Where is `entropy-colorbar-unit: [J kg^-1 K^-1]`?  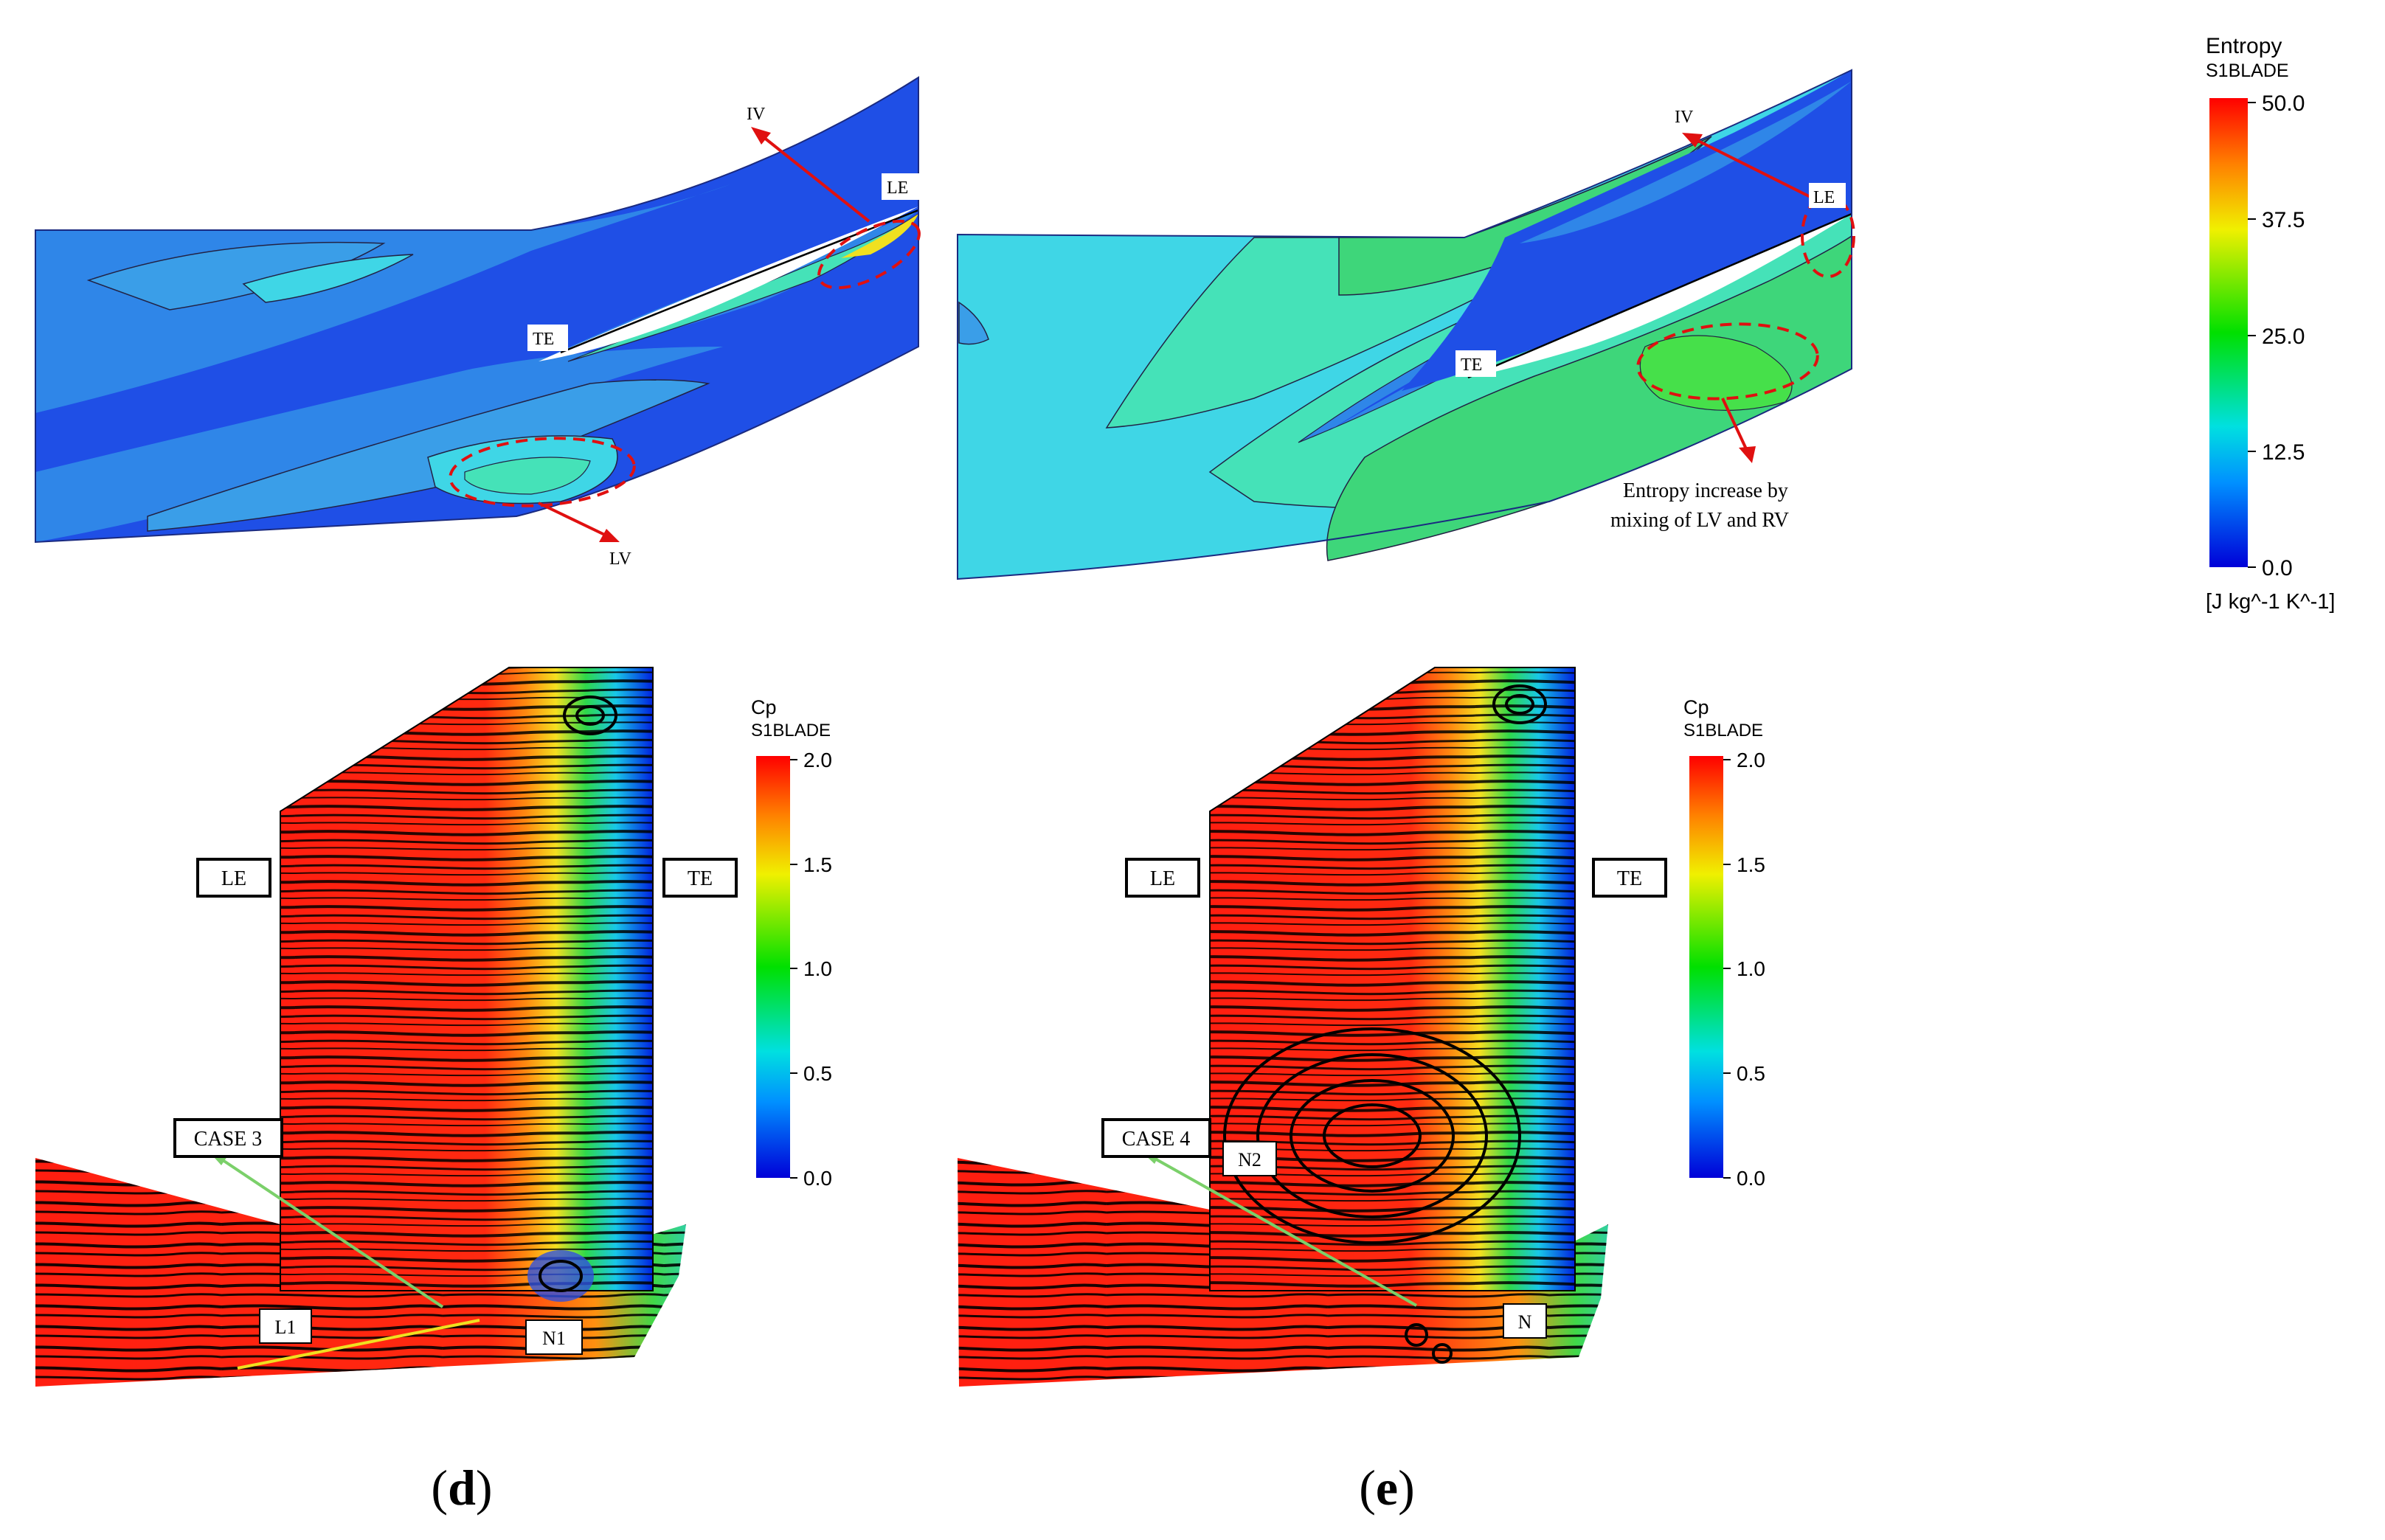 entropy-colorbar-unit: [J kg^-1 K^-1] is located at coordinates (2271, 602).